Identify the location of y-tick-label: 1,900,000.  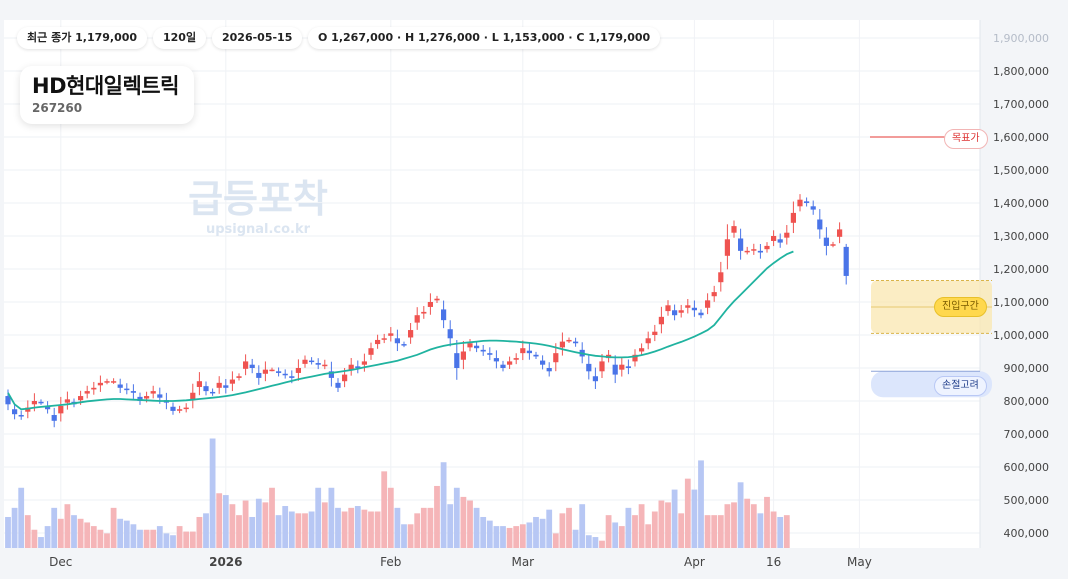
(1021, 38).